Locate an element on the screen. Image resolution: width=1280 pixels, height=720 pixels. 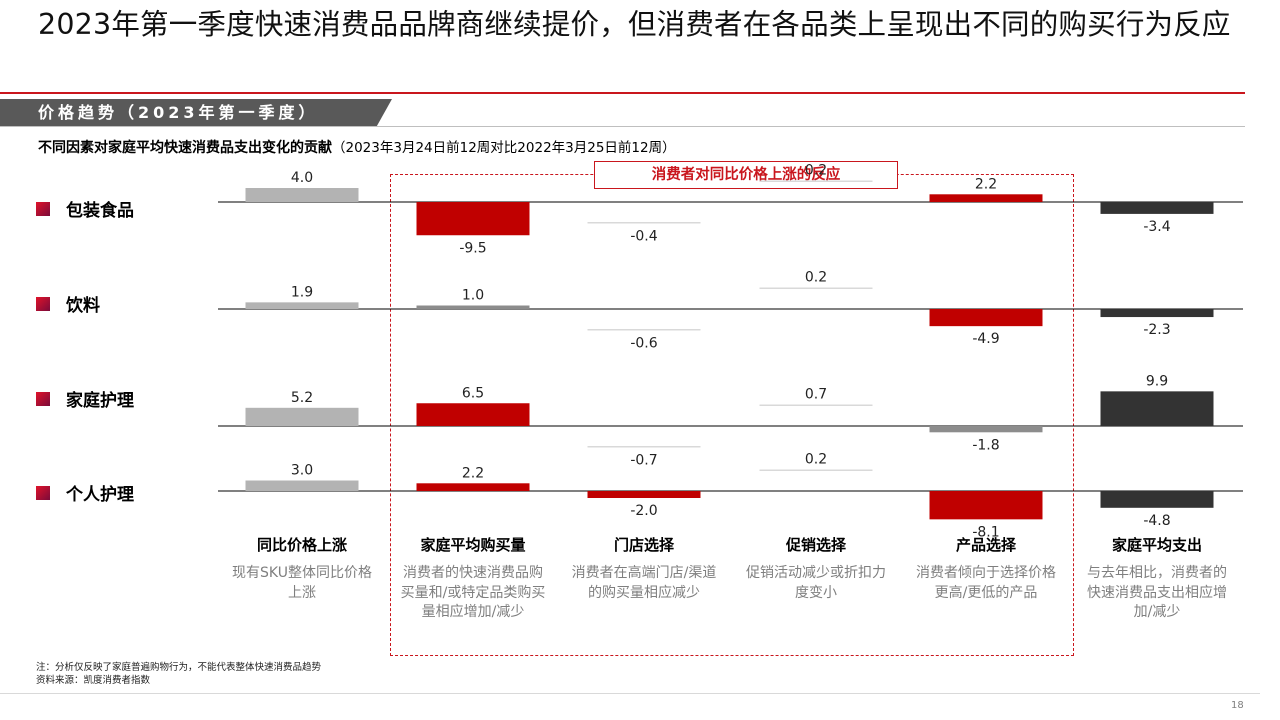
data-label: -4.9 is located at coordinates (985, 339).